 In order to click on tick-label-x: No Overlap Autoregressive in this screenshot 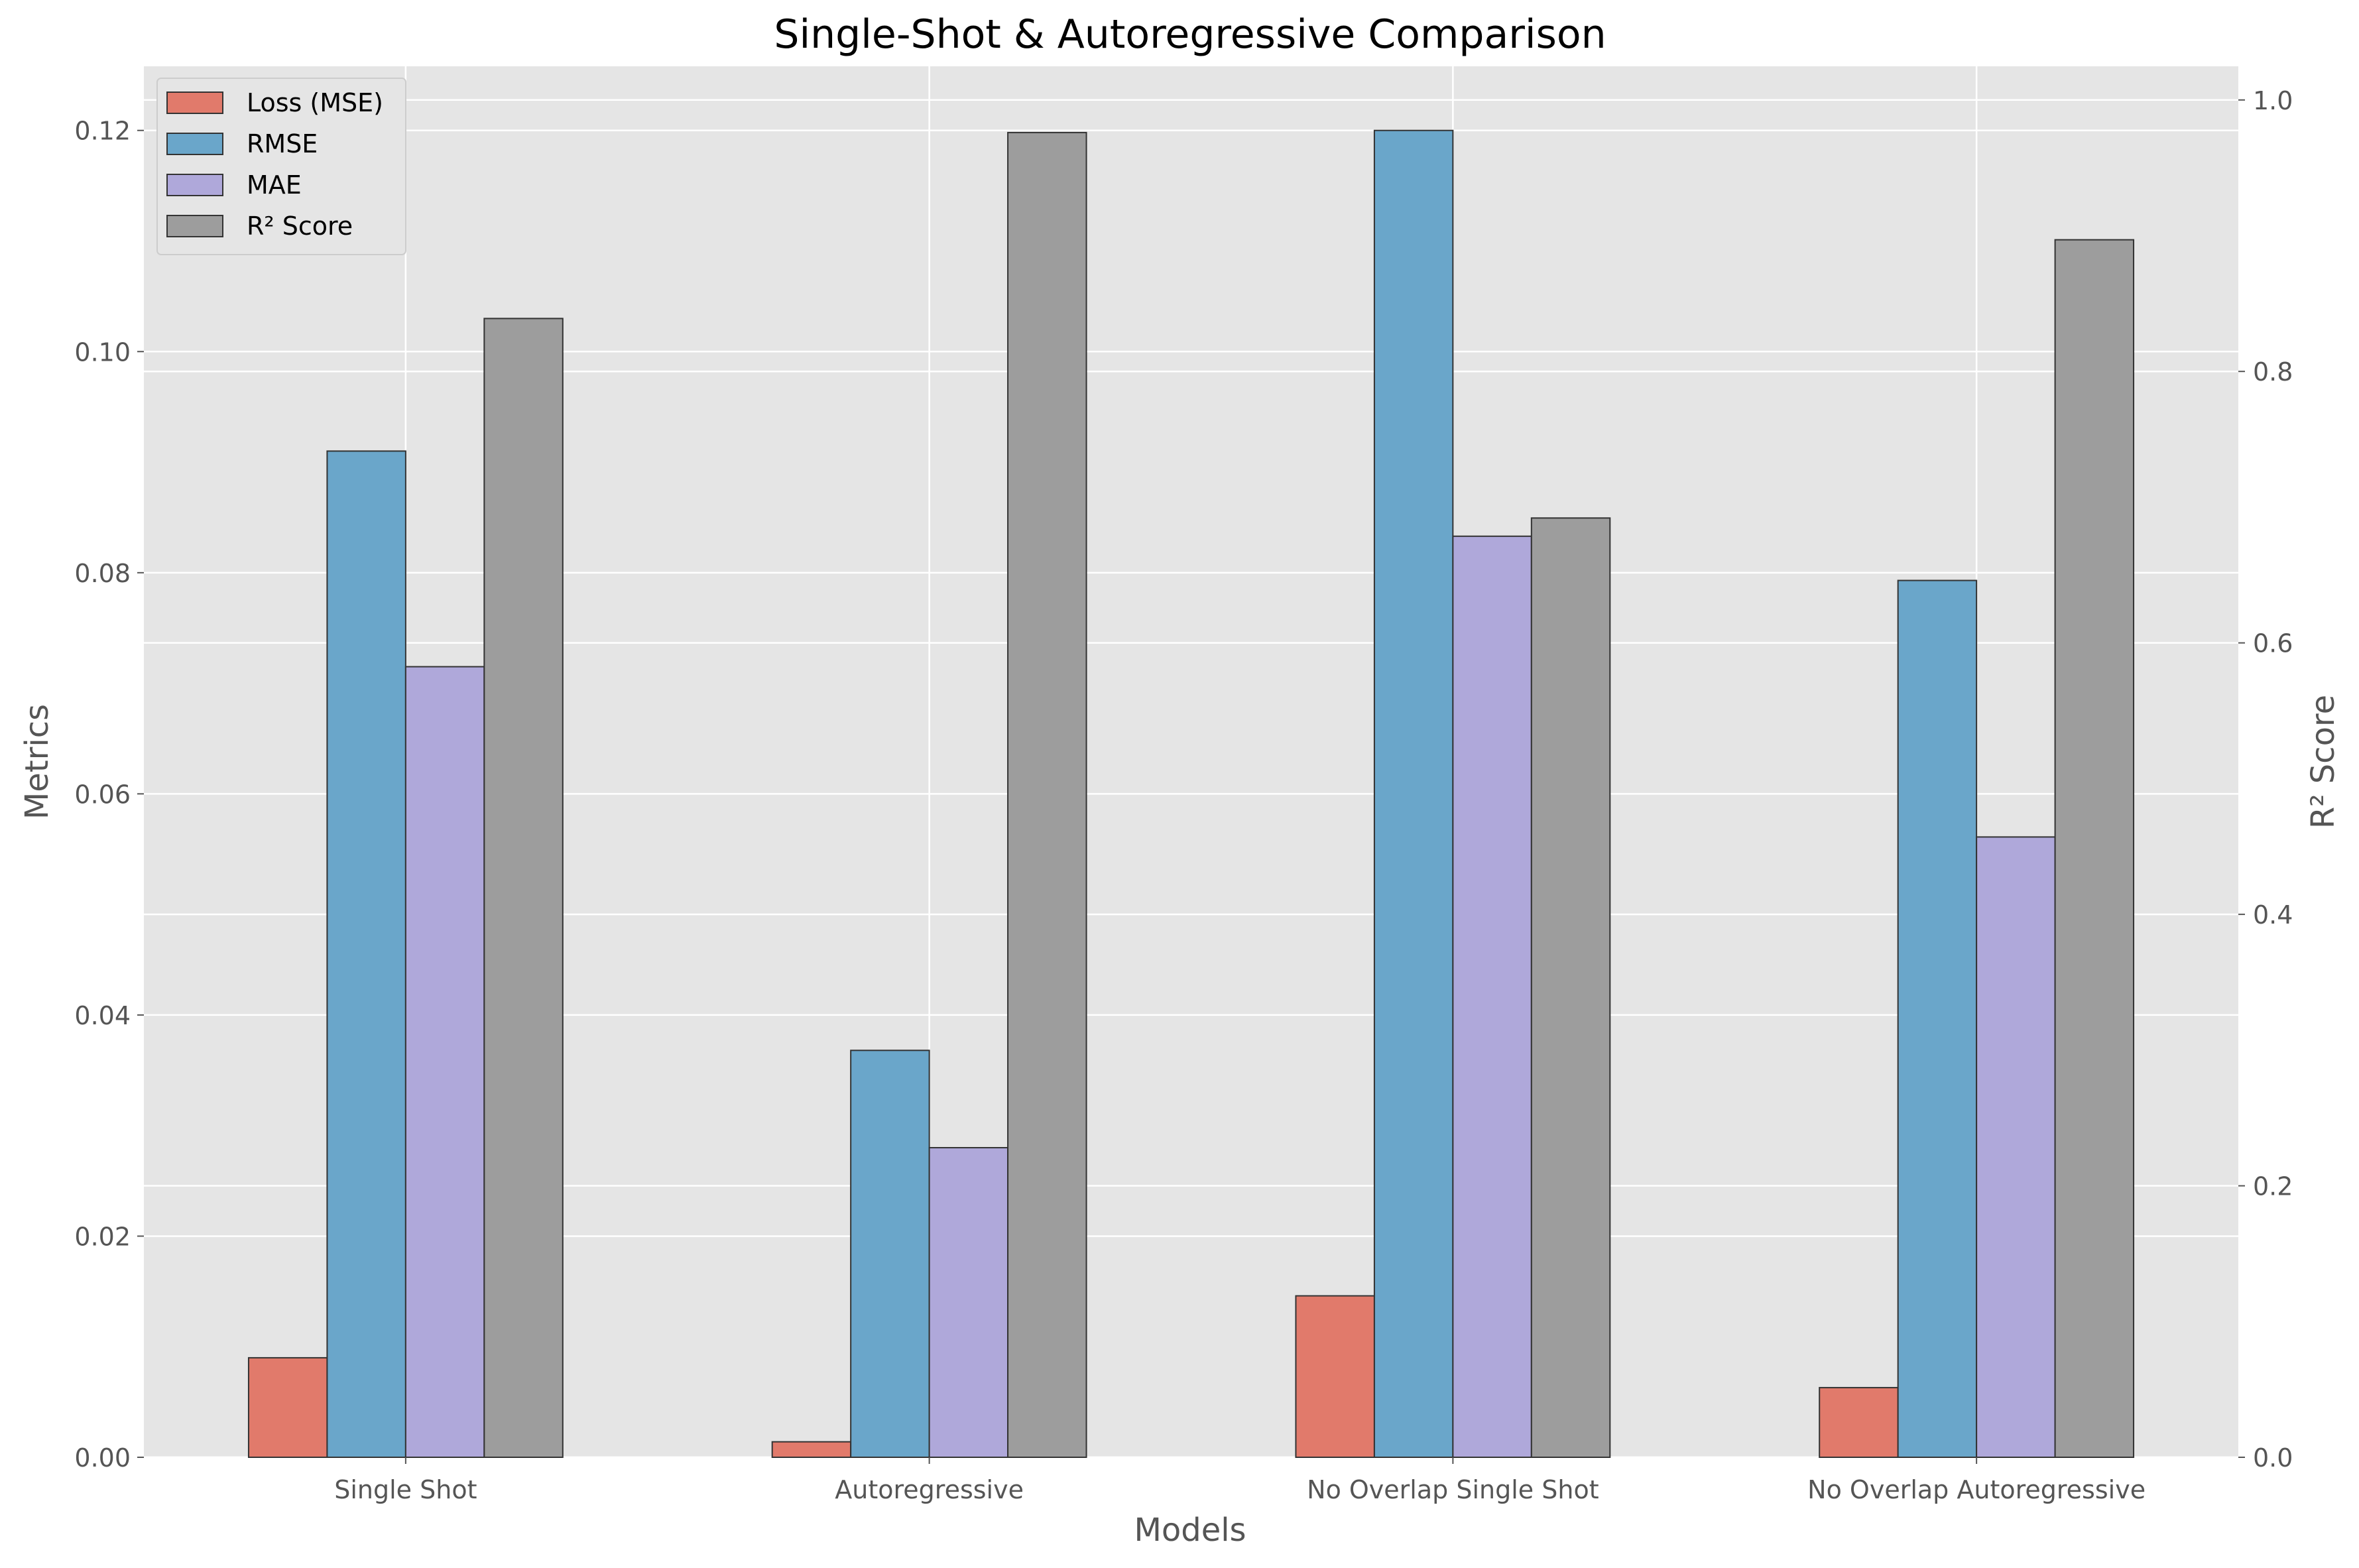, I will do `click(1976, 1489)`.